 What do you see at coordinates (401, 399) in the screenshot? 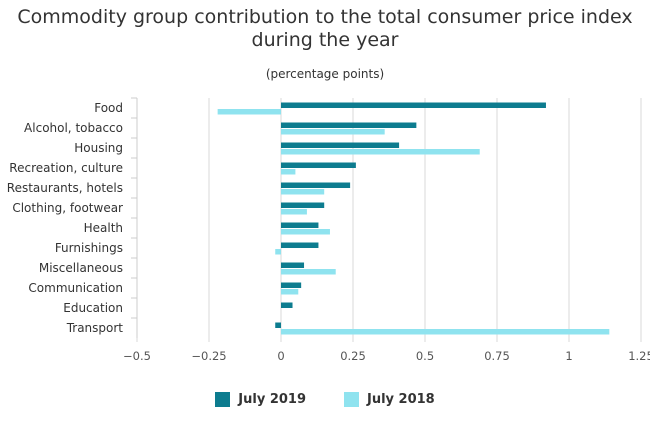
I see `legend-label-series-2: July 2018` at bounding box center [401, 399].